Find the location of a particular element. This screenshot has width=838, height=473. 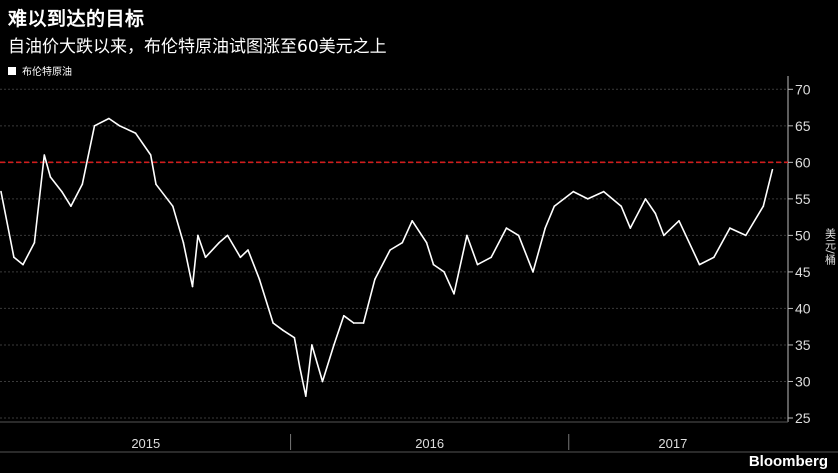

y-tick-label: 65 is located at coordinates (803, 126).